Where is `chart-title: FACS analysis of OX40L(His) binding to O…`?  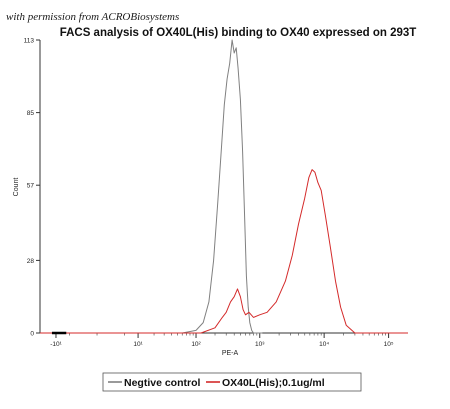 chart-title: FACS analysis of OX40L(His) binding to O… is located at coordinates (238, 33).